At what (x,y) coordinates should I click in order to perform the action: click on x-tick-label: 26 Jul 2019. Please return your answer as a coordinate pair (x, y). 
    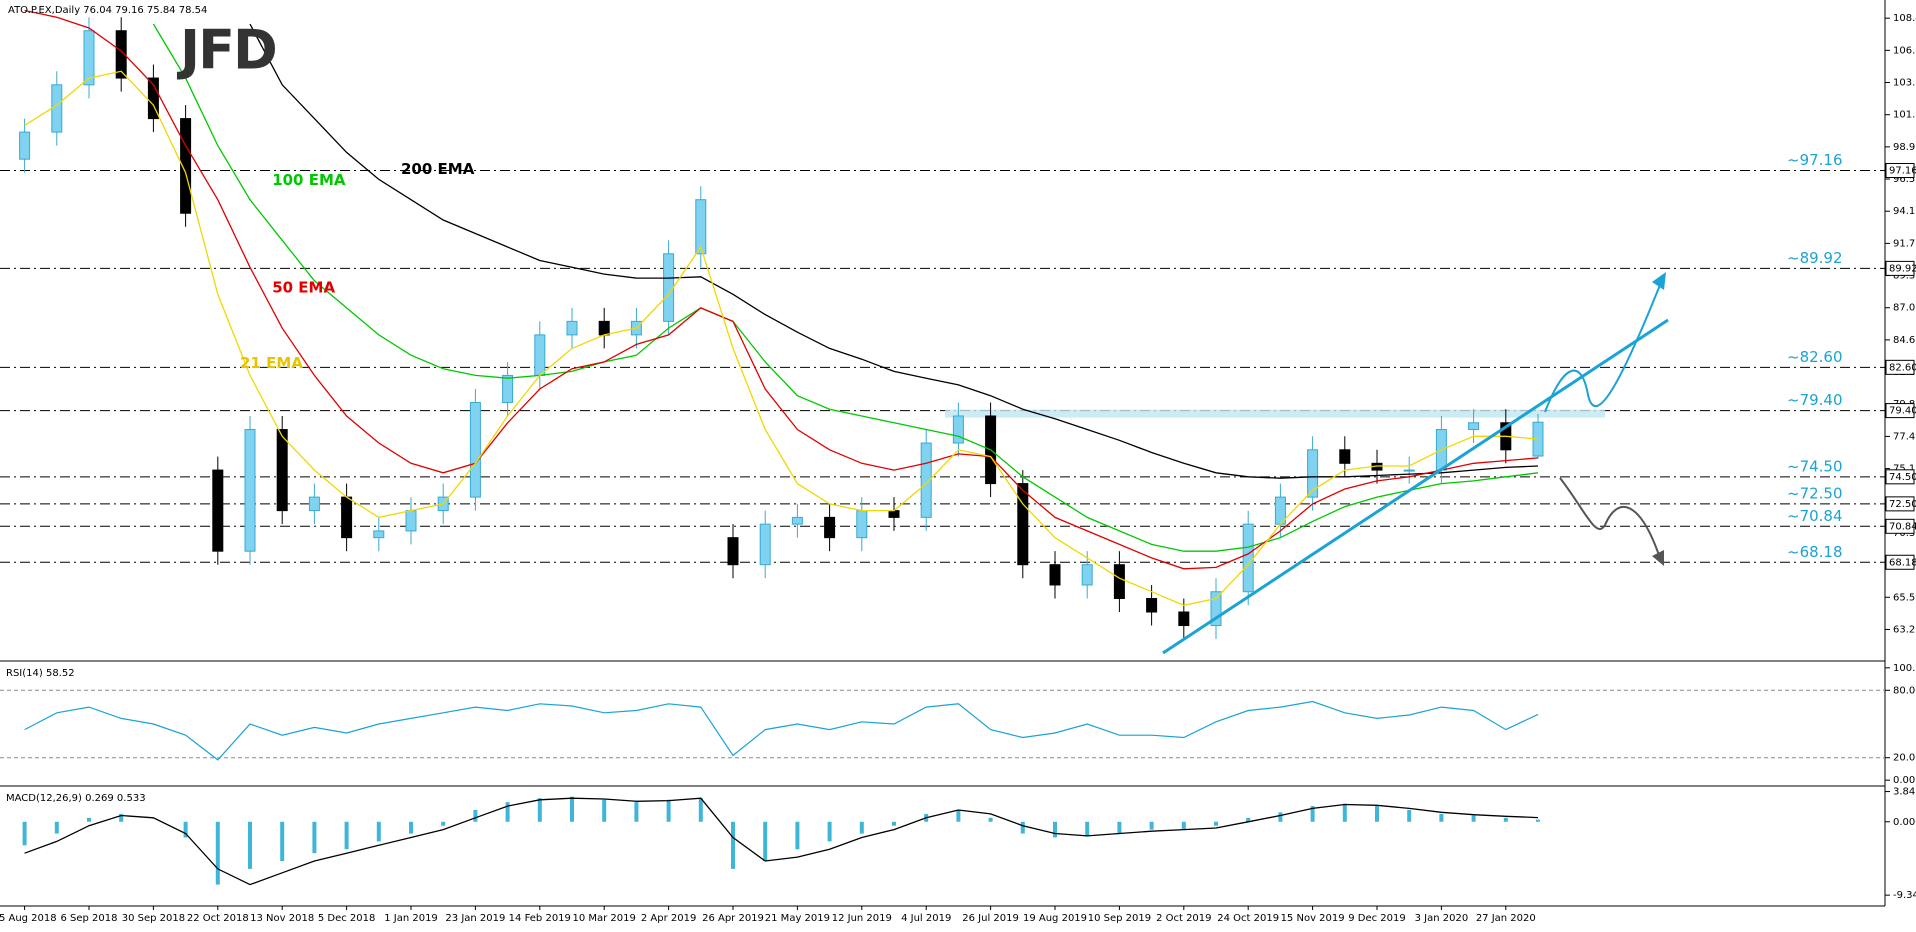
    Looking at the image, I should click on (990, 918).